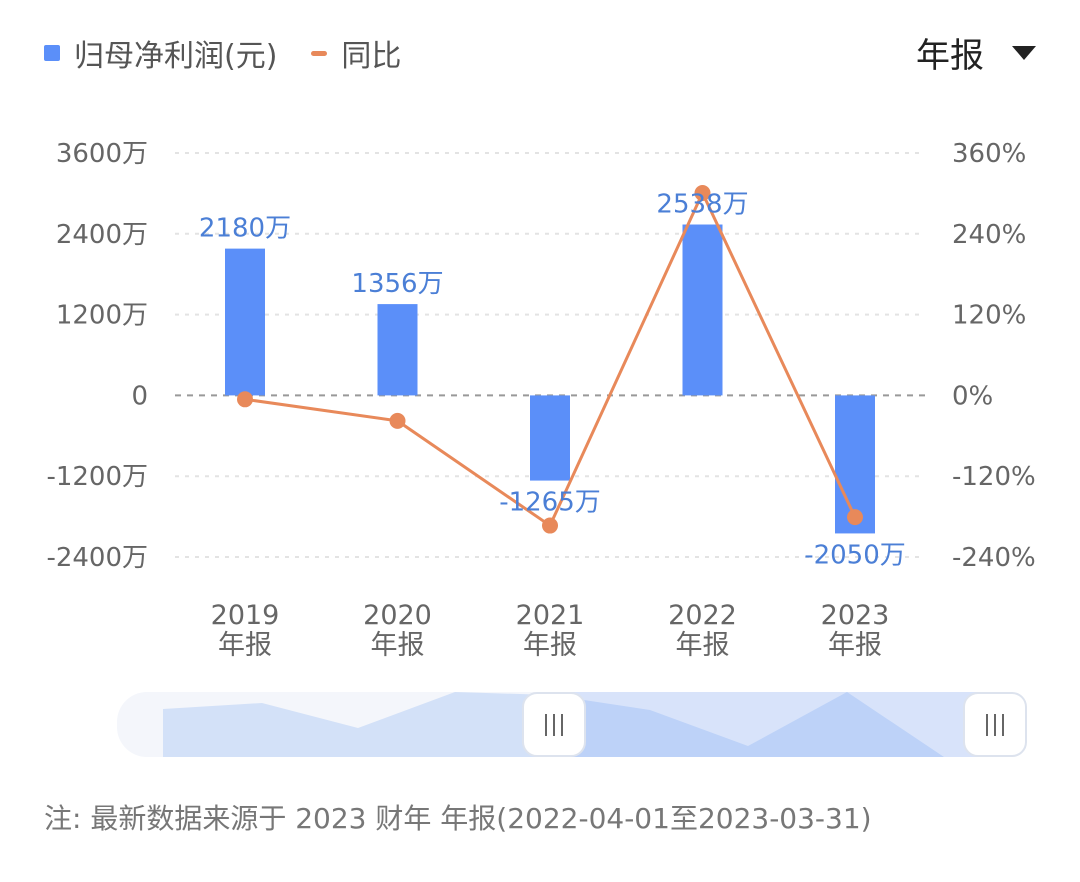 Image resolution: width=1080 pixels, height=882 pixels. What do you see at coordinates (97, 477) in the screenshot?
I see `left-tick-label: -1200万` at bounding box center [97, 477].